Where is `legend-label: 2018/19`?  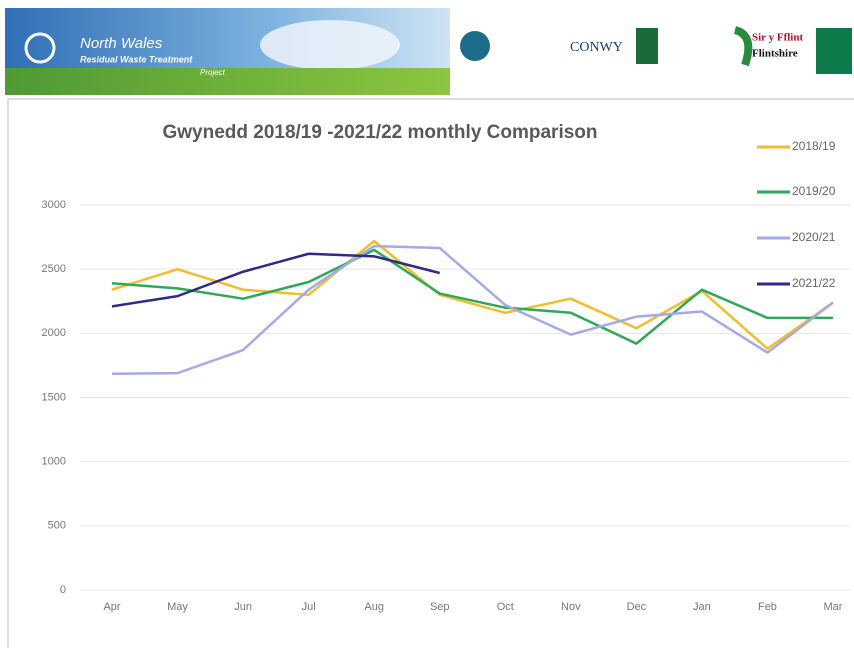 legend-label: 2018/19 is located at coordinates (814, 146).